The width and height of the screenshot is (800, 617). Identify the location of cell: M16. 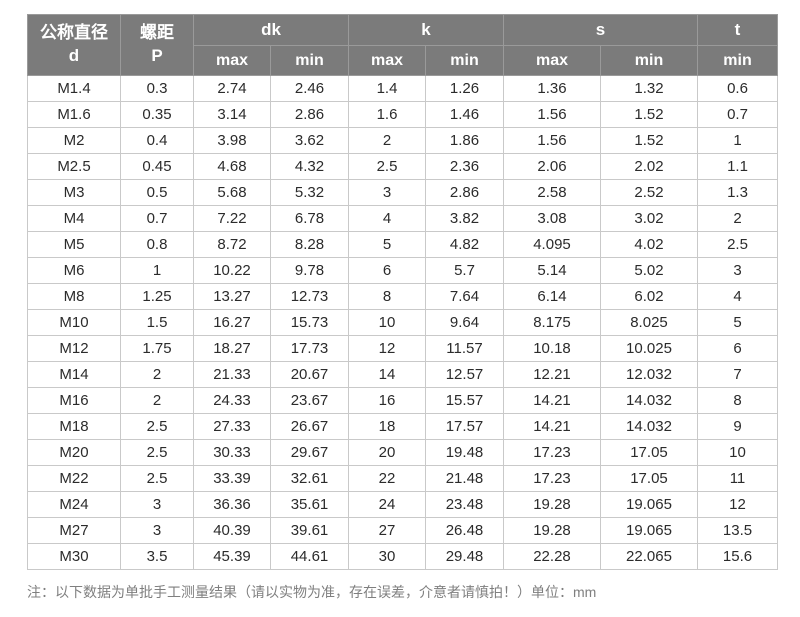
(74, 400).